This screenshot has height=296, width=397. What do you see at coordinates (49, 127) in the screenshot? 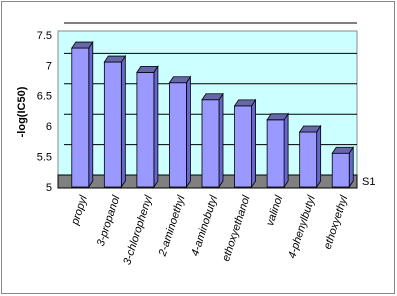
I see `y-tick-label: 6` at bounding box center [49, 127].